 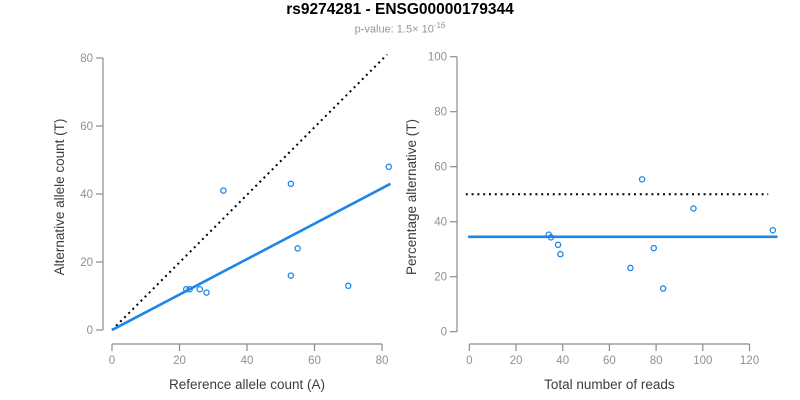 What do you see at coordinates (749, 361) in the screenshot?
I see `x-tick-label: 120` at bounding box center [749, 361].